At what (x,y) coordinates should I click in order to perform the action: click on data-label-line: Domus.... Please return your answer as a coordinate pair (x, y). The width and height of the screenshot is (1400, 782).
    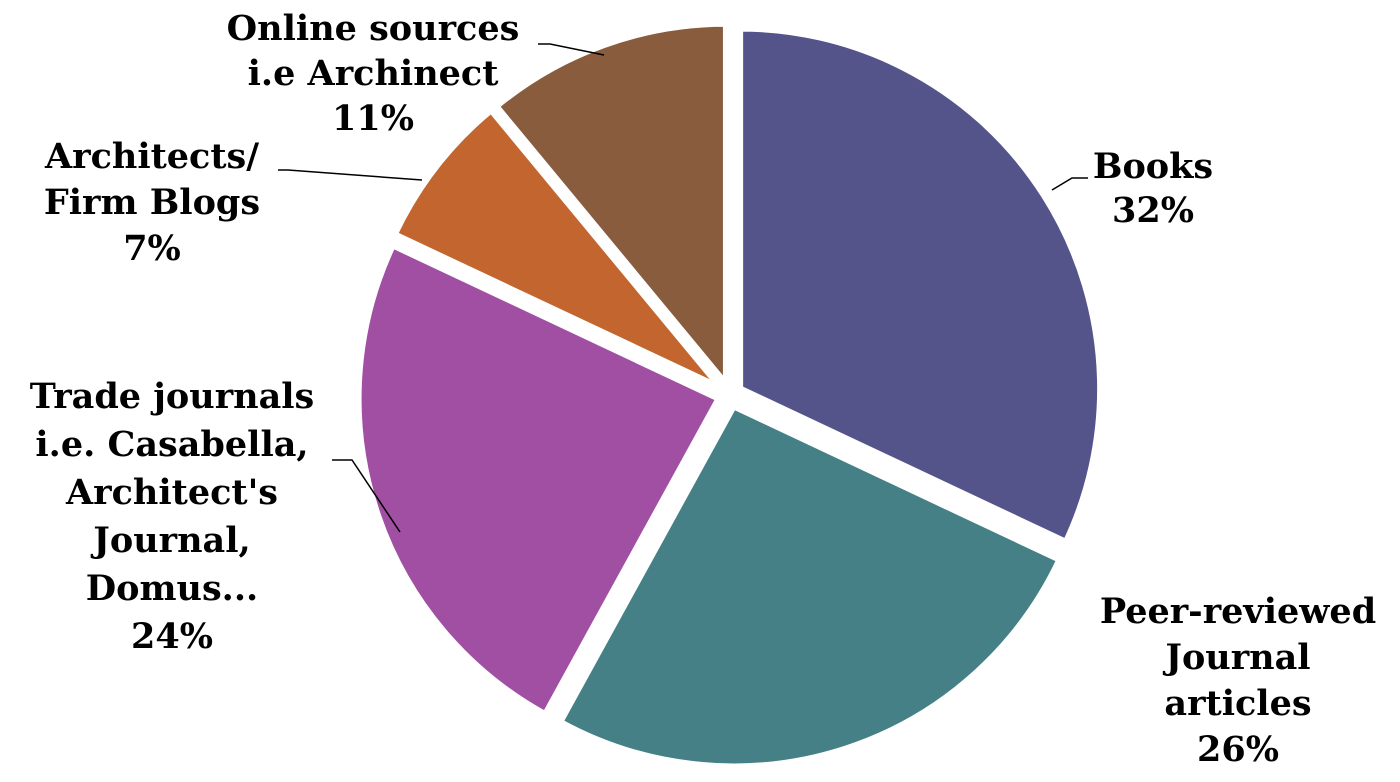
    Looking at the image, I should click on (172, 588).